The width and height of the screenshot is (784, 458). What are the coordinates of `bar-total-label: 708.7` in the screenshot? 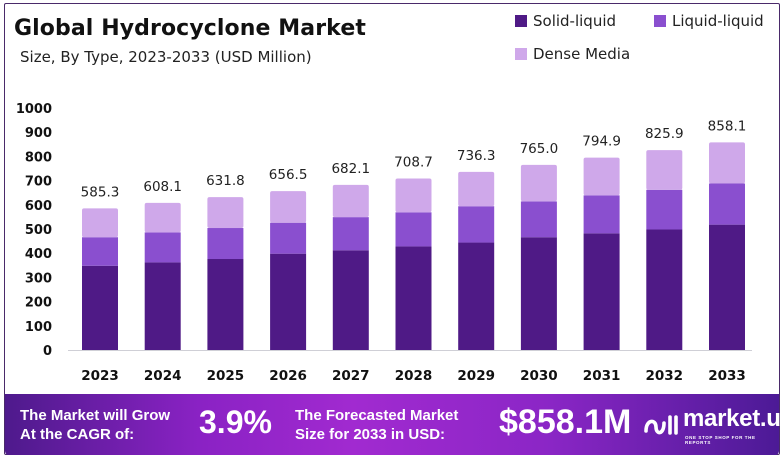 It's located at (413, 162).